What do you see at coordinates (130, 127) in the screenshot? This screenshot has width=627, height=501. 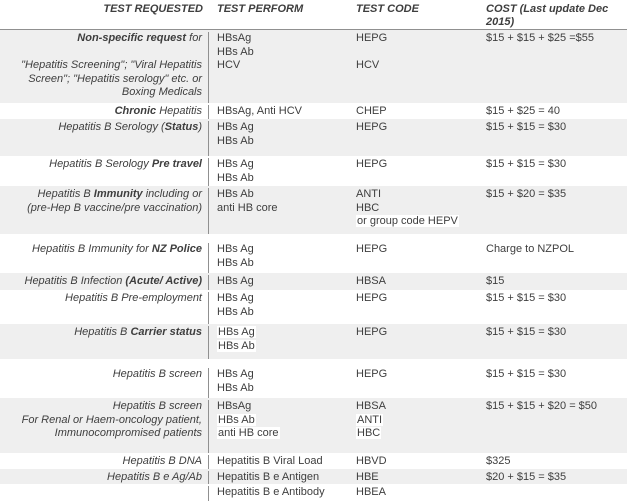 I see `cell-line: Hepatitis B Serology (Status)` at bounding box center [130, 127].